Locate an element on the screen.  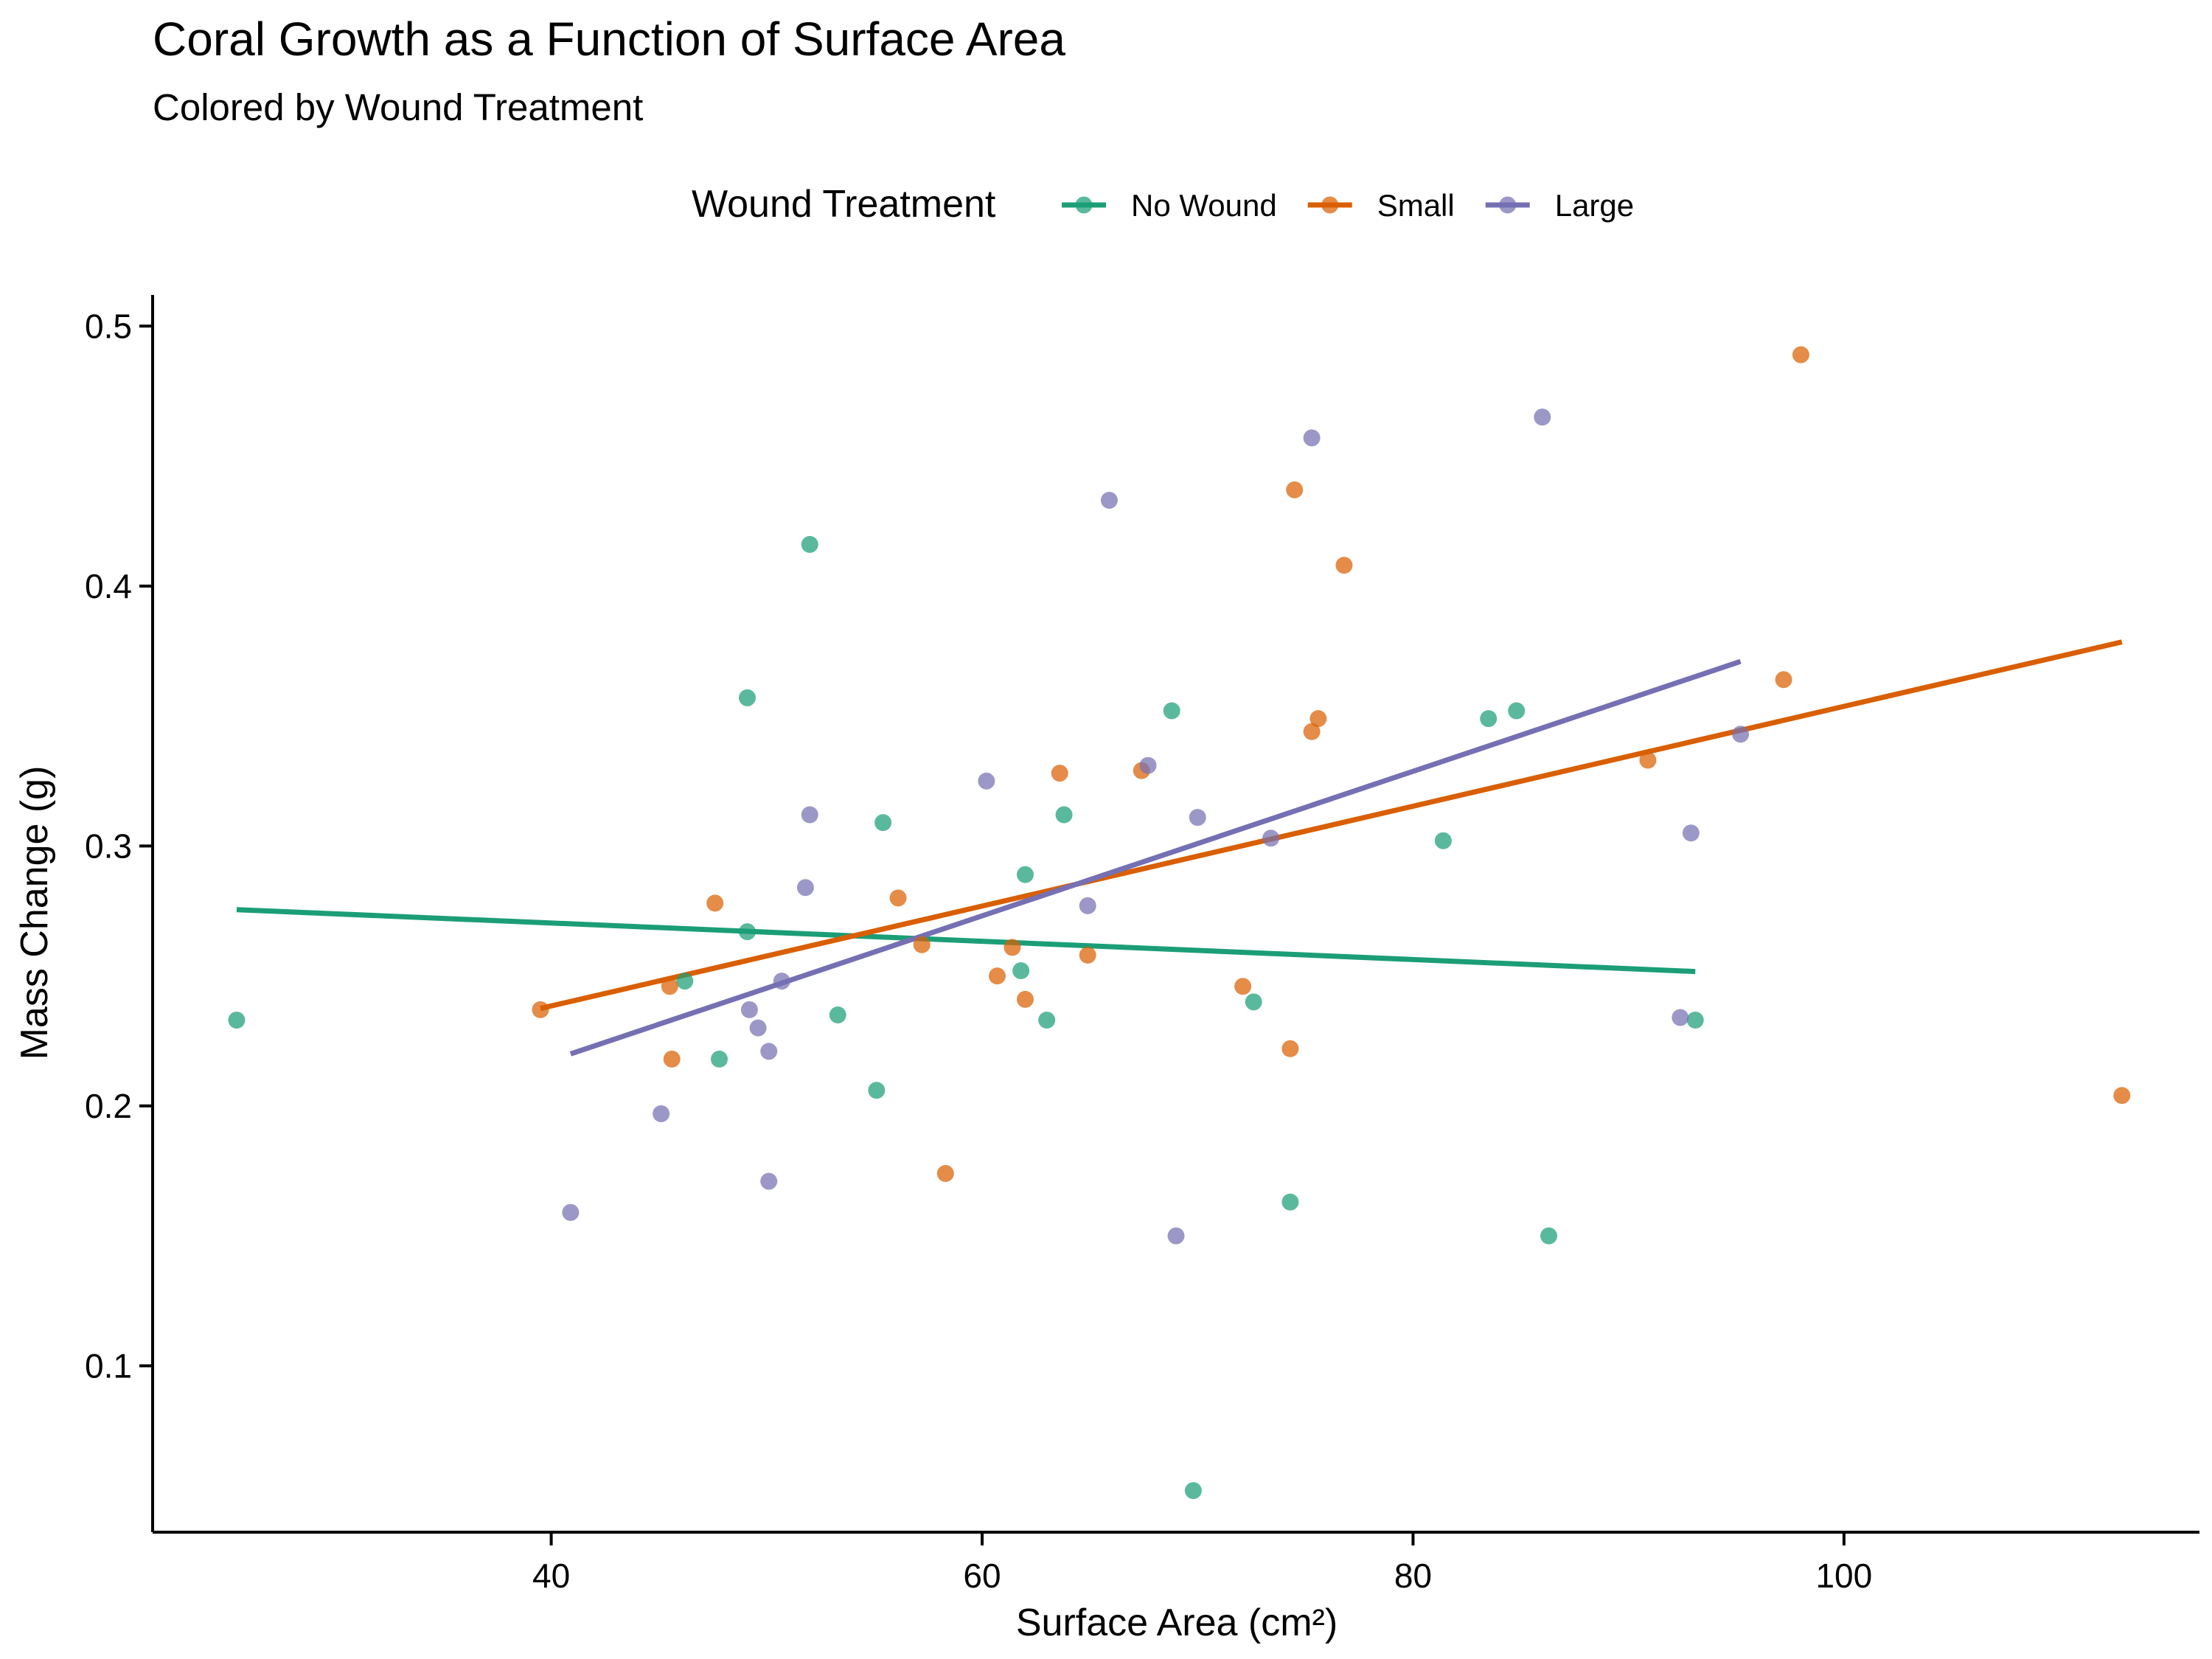
trend-line-large is located at coordinates (1155, 857).